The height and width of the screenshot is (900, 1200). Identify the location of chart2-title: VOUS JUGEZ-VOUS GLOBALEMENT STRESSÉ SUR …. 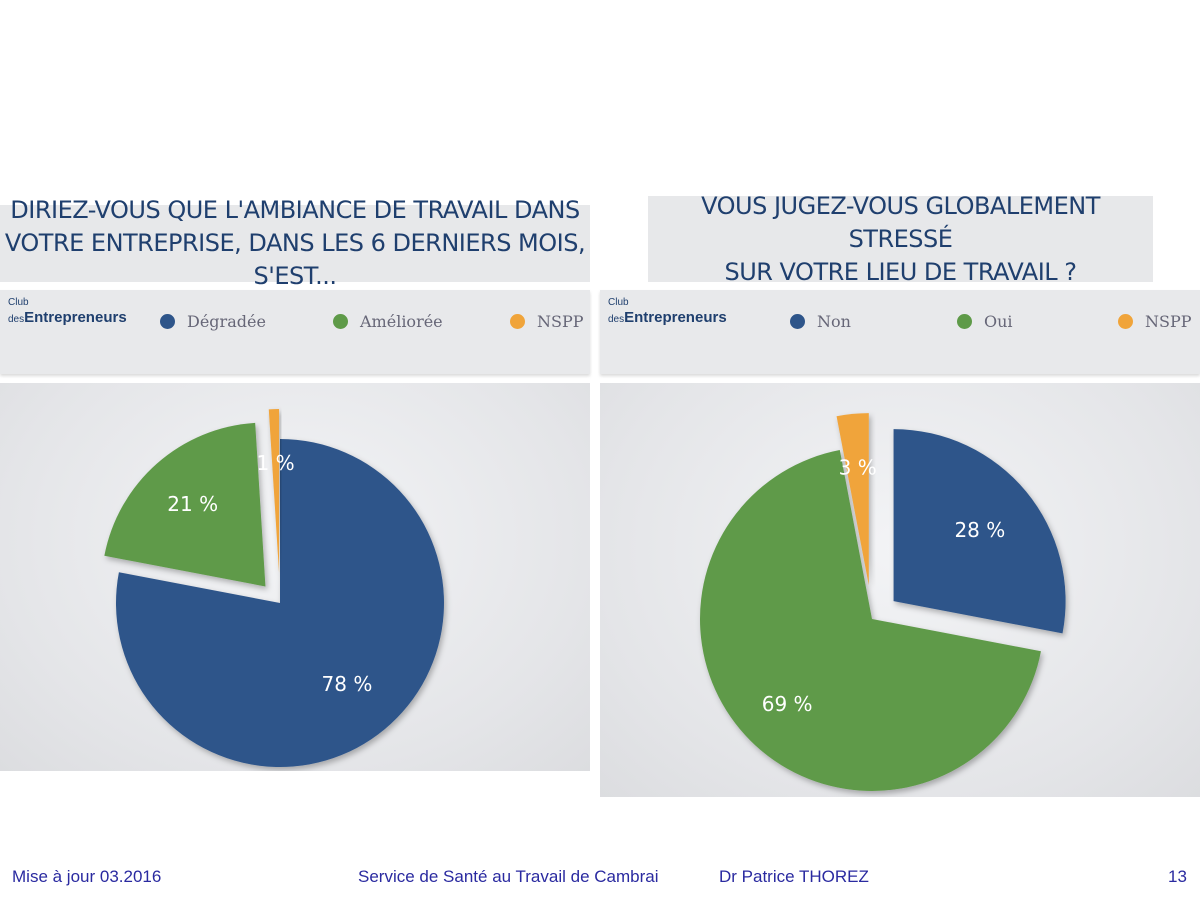
(900, 239).